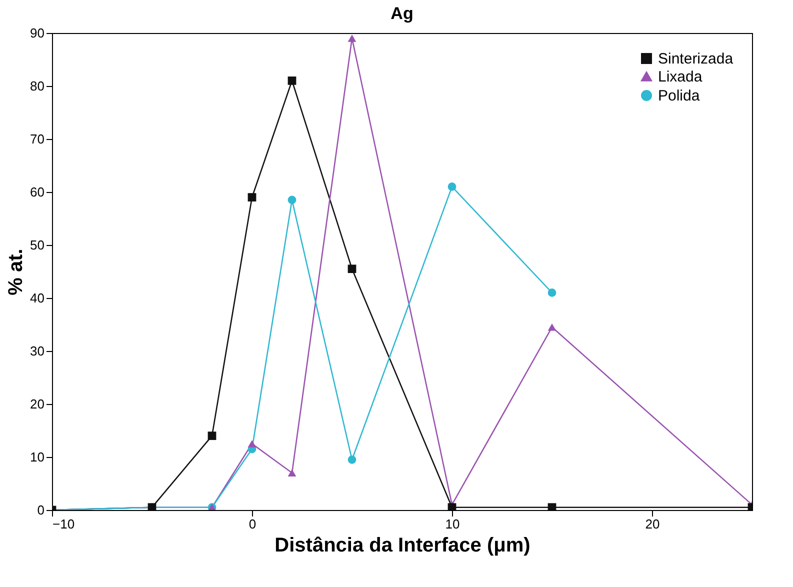 This screenshot has width=793, height=587. I want to click on y-tick-label: 40, so click(37, 298).